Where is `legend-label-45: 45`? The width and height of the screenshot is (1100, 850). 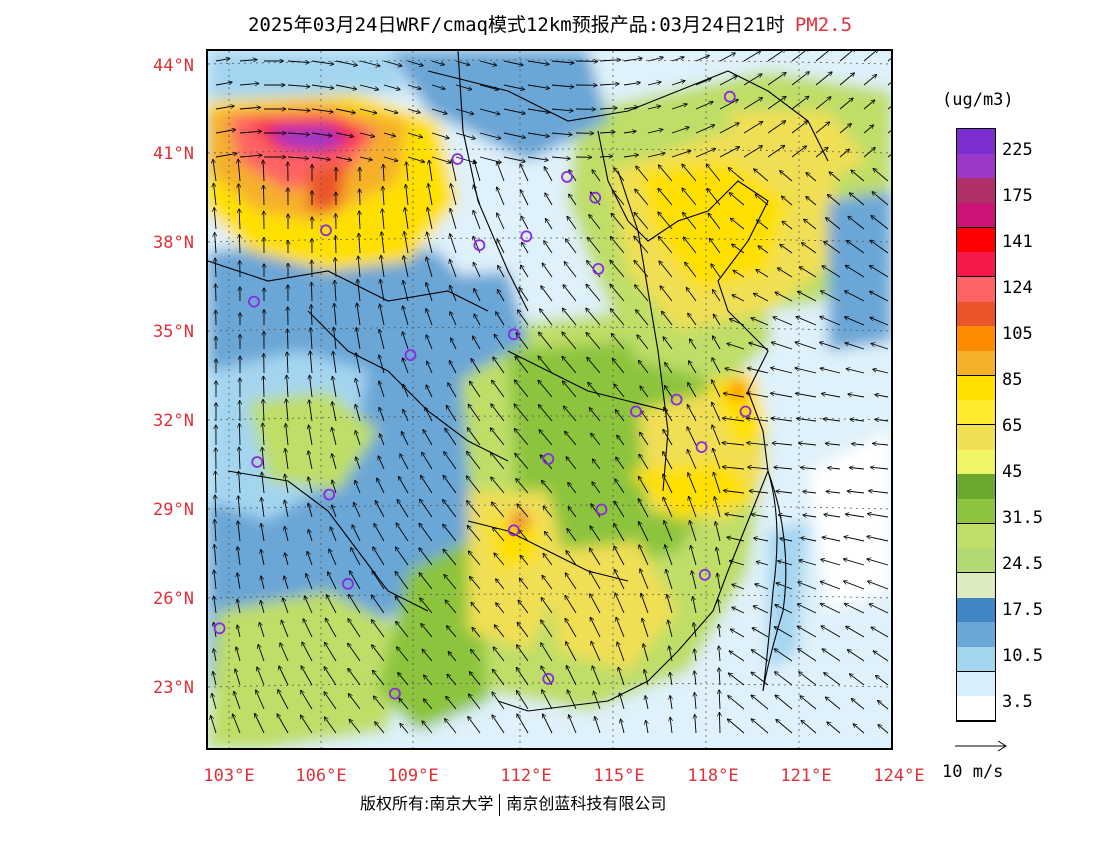
legend-label-45: 45 is located at coordinates (1012, 472).